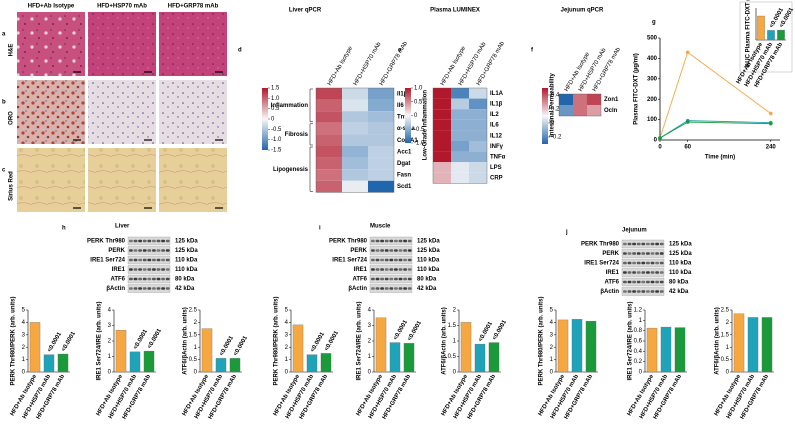 The height and width of the screenshot is (441, 795). I want to click on y-tick-label: 2, so click(110, 342).